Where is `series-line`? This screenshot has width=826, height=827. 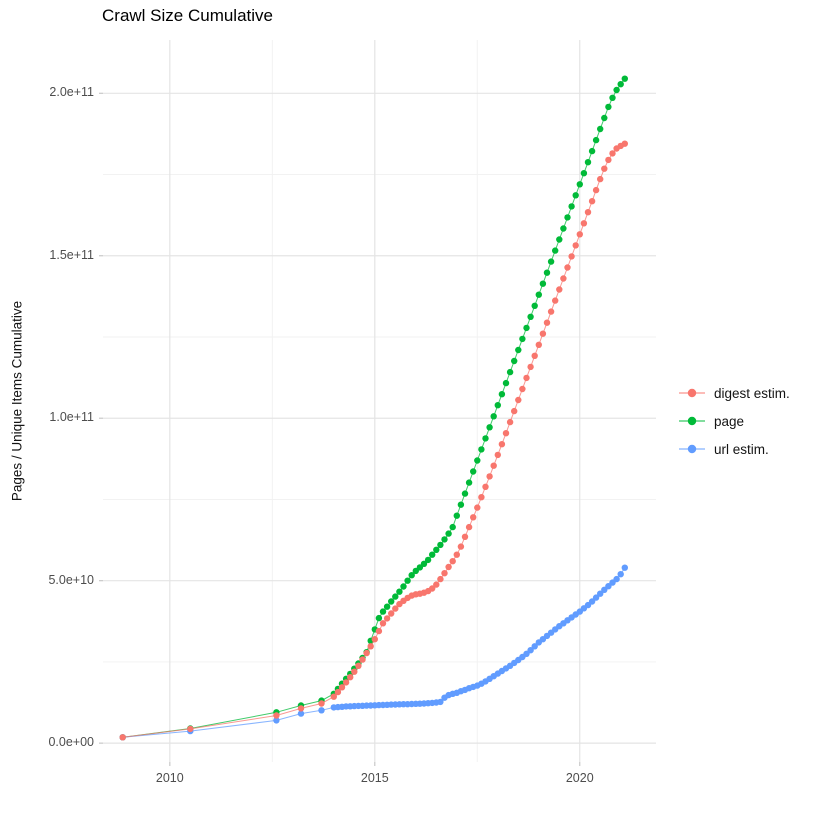 series-line is located at coordinates (374, 652).